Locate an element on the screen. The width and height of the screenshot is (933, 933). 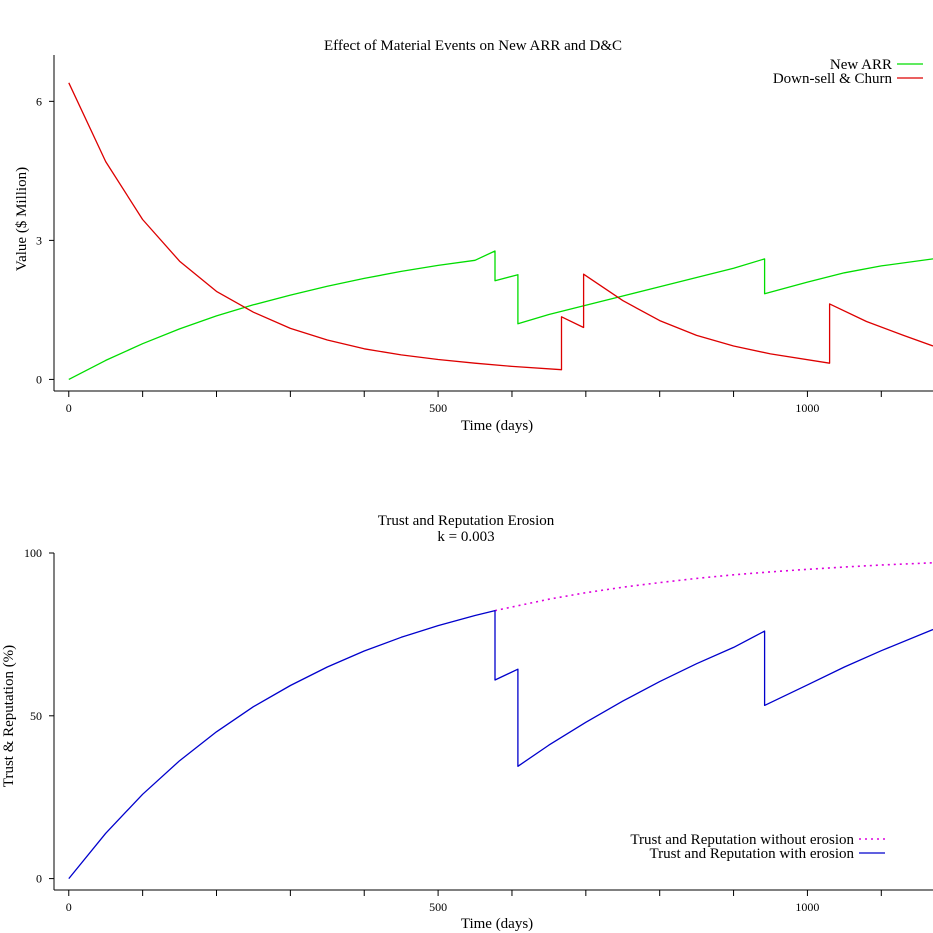
y-tick-label: 3 is located at coordinates (39, 240).